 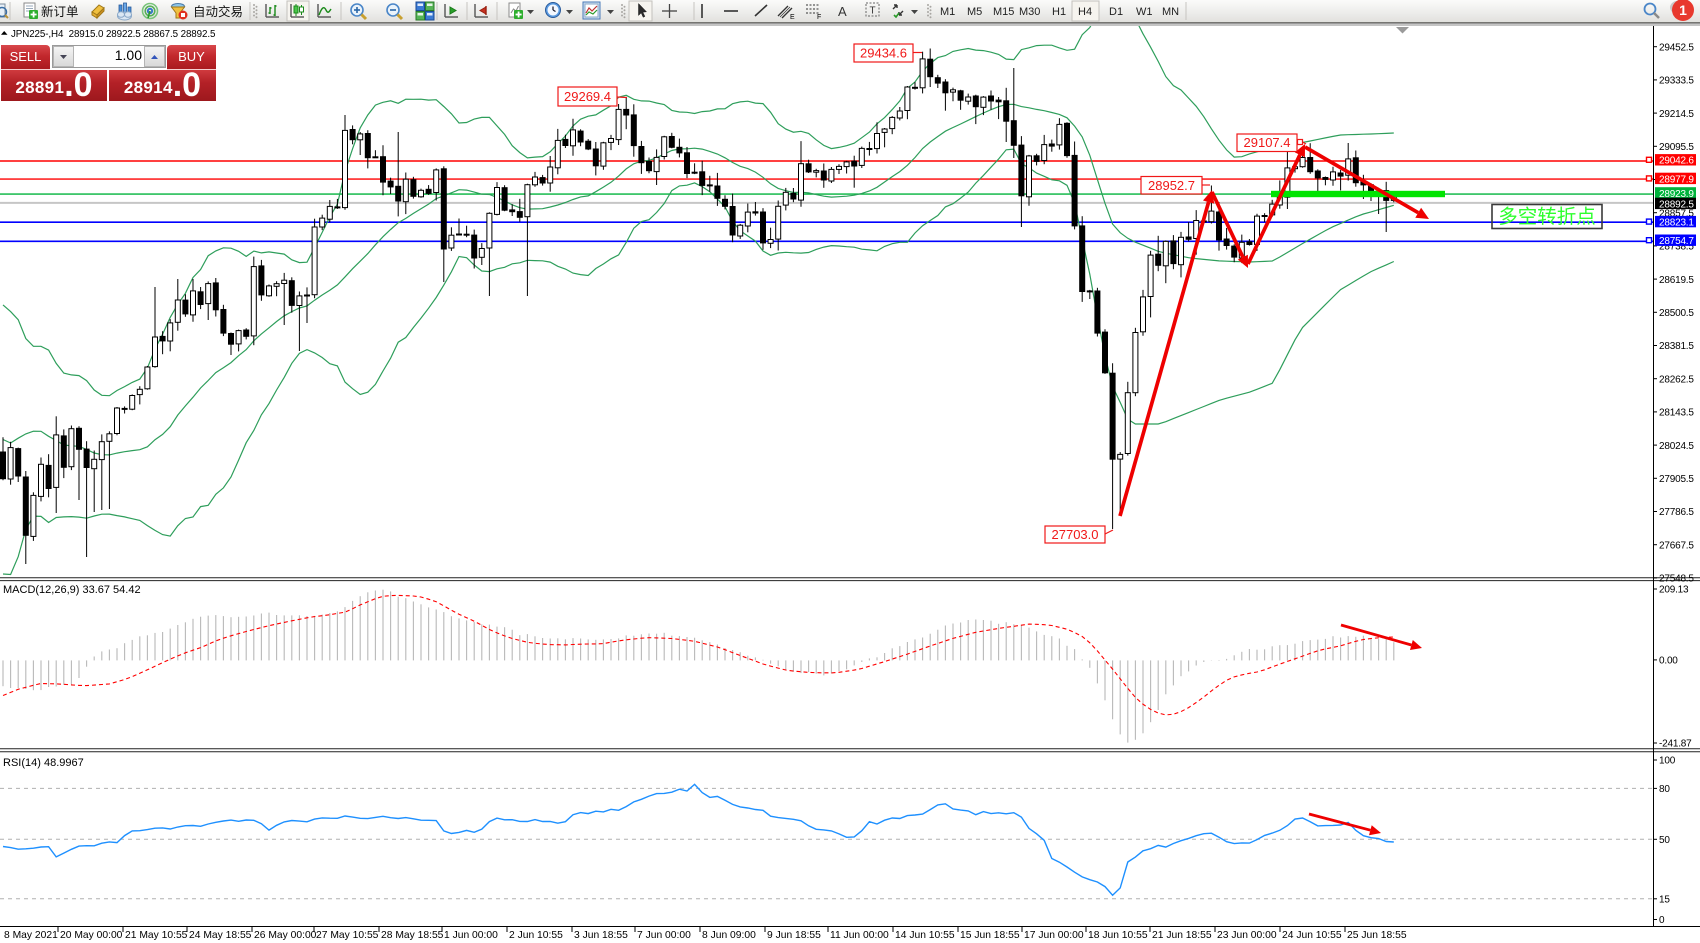 What do you see at coordinates (1247, 935) in the screenshot?
I see `svg-text: 23 Jun 00:00` at bounding box center [1247, 935].